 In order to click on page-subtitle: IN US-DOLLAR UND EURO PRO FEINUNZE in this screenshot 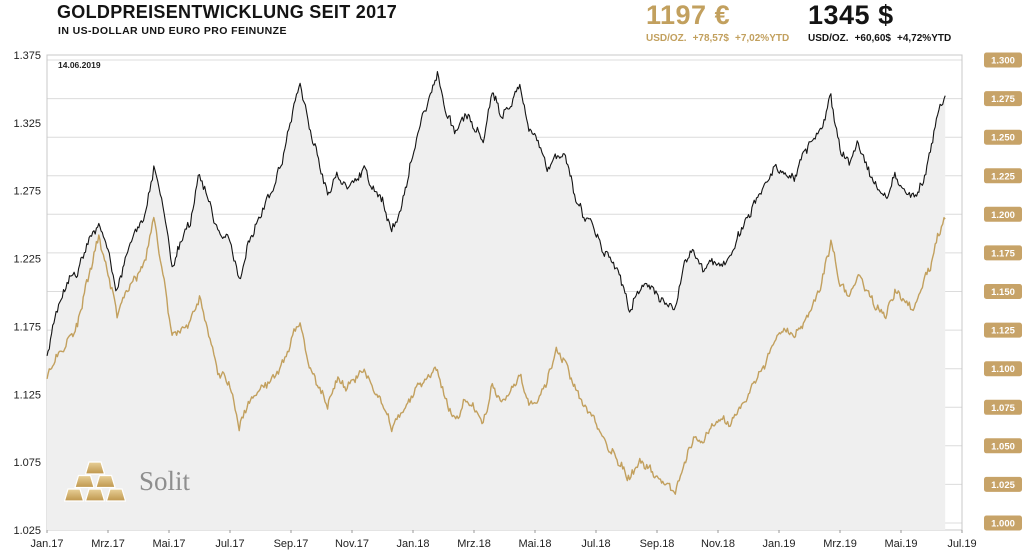, I will do `click(172, 31)`.